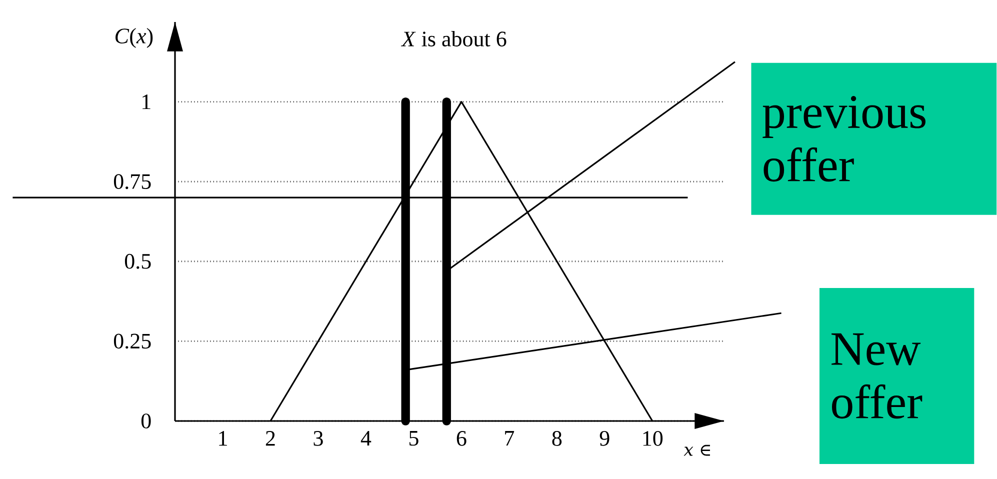 The image size is (997, 479). What do you see at coordinates (318, 438) in the screenshot?
I see `x-tick-label: 3` at bounding box center [318, 438].